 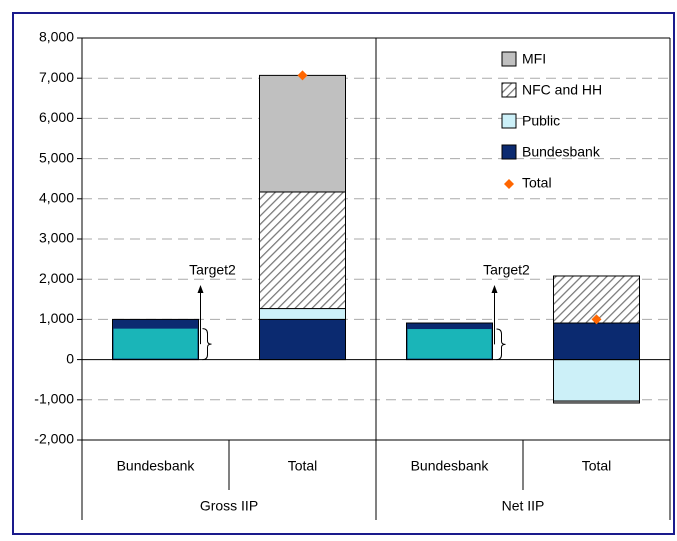 What do you see at coordinates (56, 198) in the screenshot?
I see `y-tick-label: 4,000` at bounding box center [56, 198].